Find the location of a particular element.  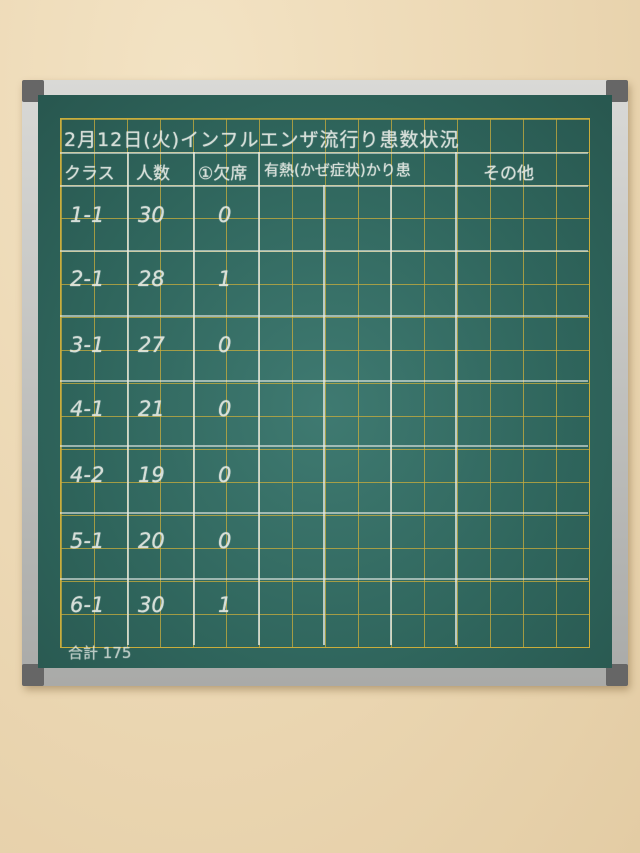

row-count: 19 is located at coordinates (151, 475).